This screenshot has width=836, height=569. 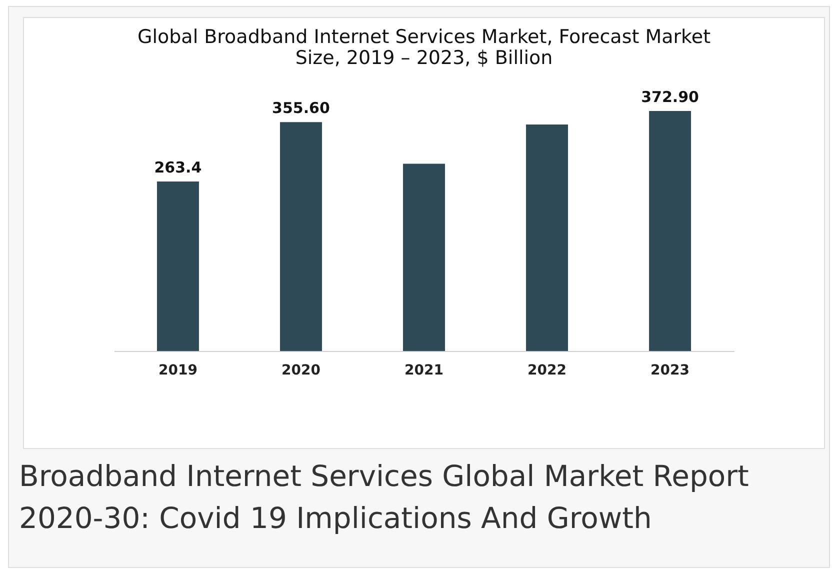 I want to click on x-tick-label: 2021, so click(x=424, y=370).